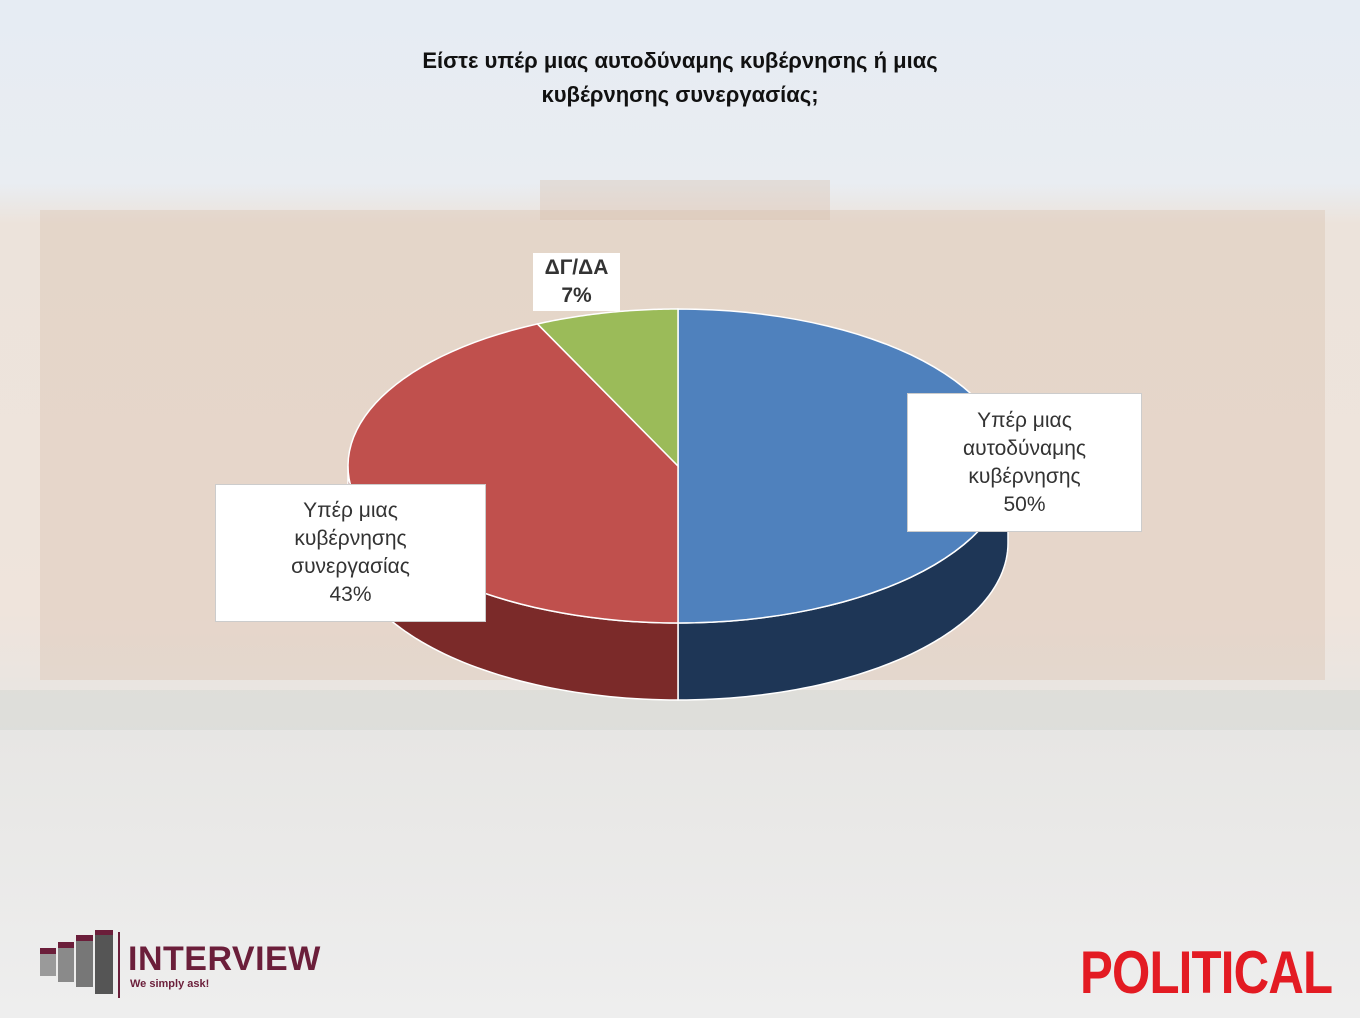 This screenshot has height=1018, width=1360. Describe the element at coordinates (576, 295) in the screenshot. I see `label-value: 7%` at that location.